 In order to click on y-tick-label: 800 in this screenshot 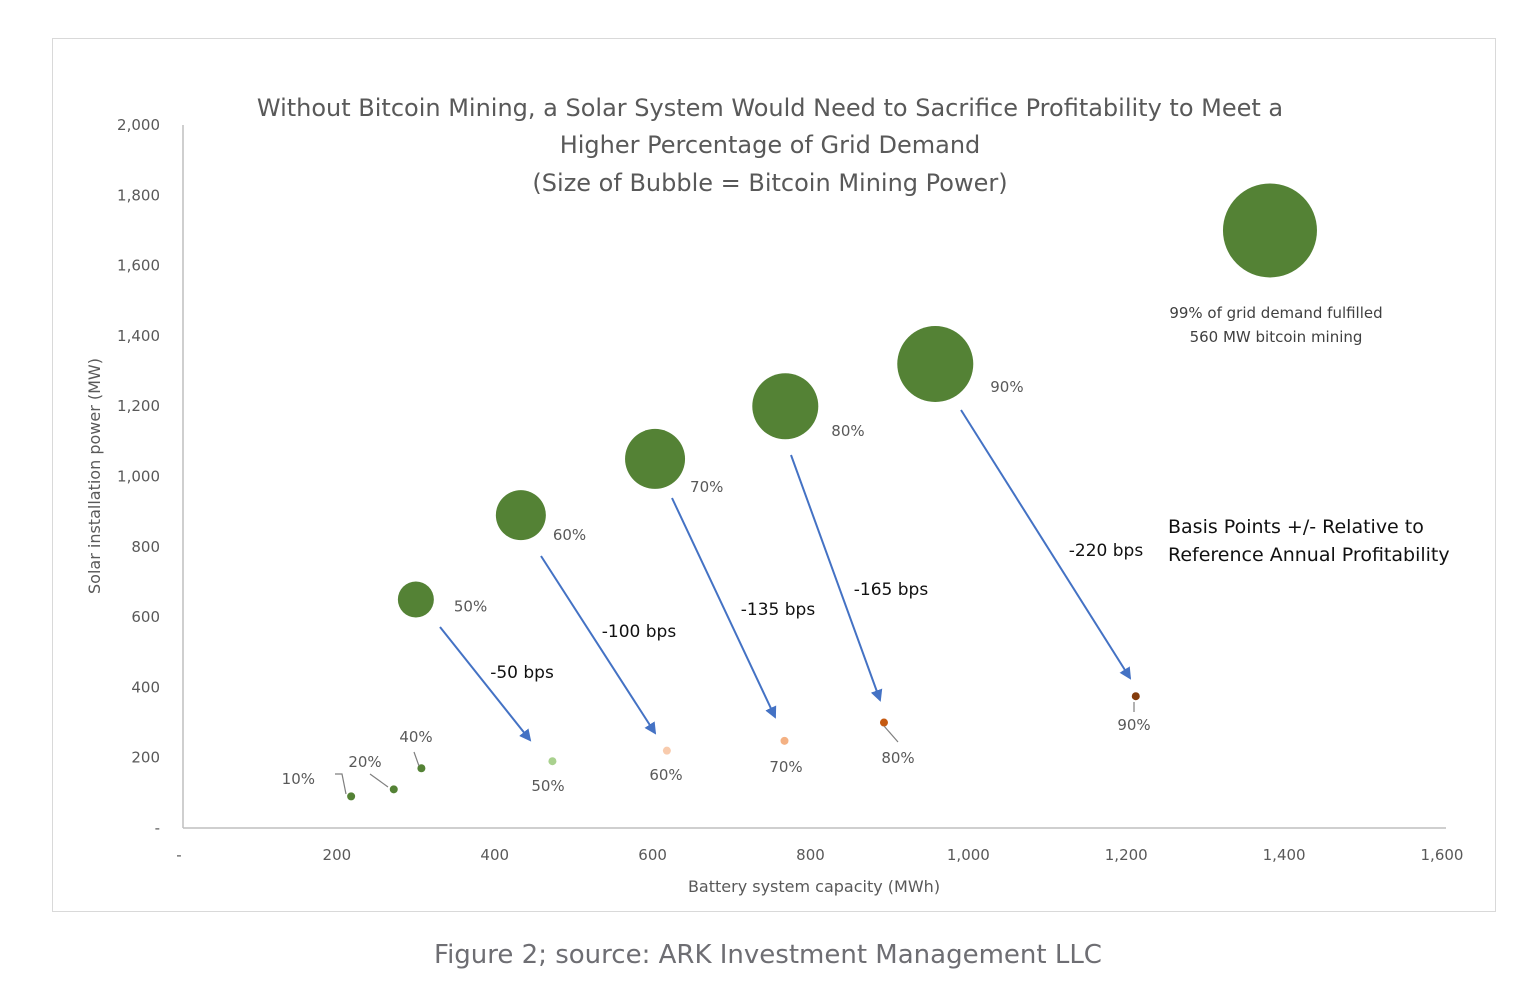, I will do `click(145, 547)`.